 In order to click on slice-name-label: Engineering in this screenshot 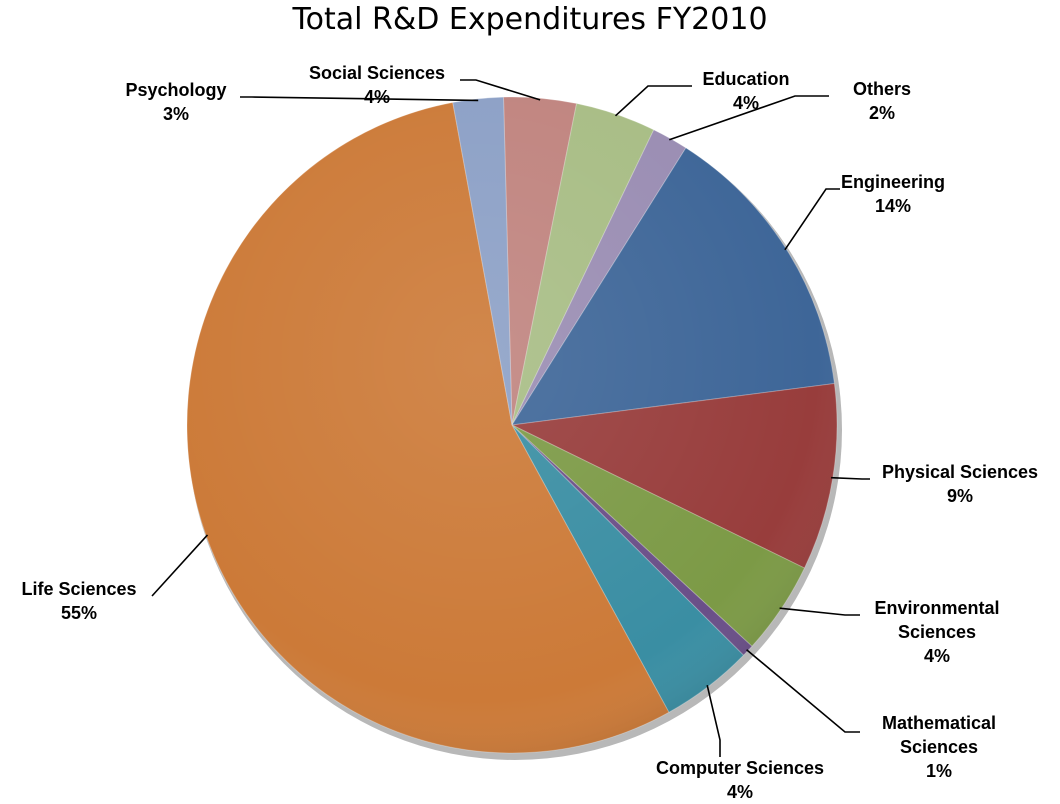, I will do `click(893, 182)`.